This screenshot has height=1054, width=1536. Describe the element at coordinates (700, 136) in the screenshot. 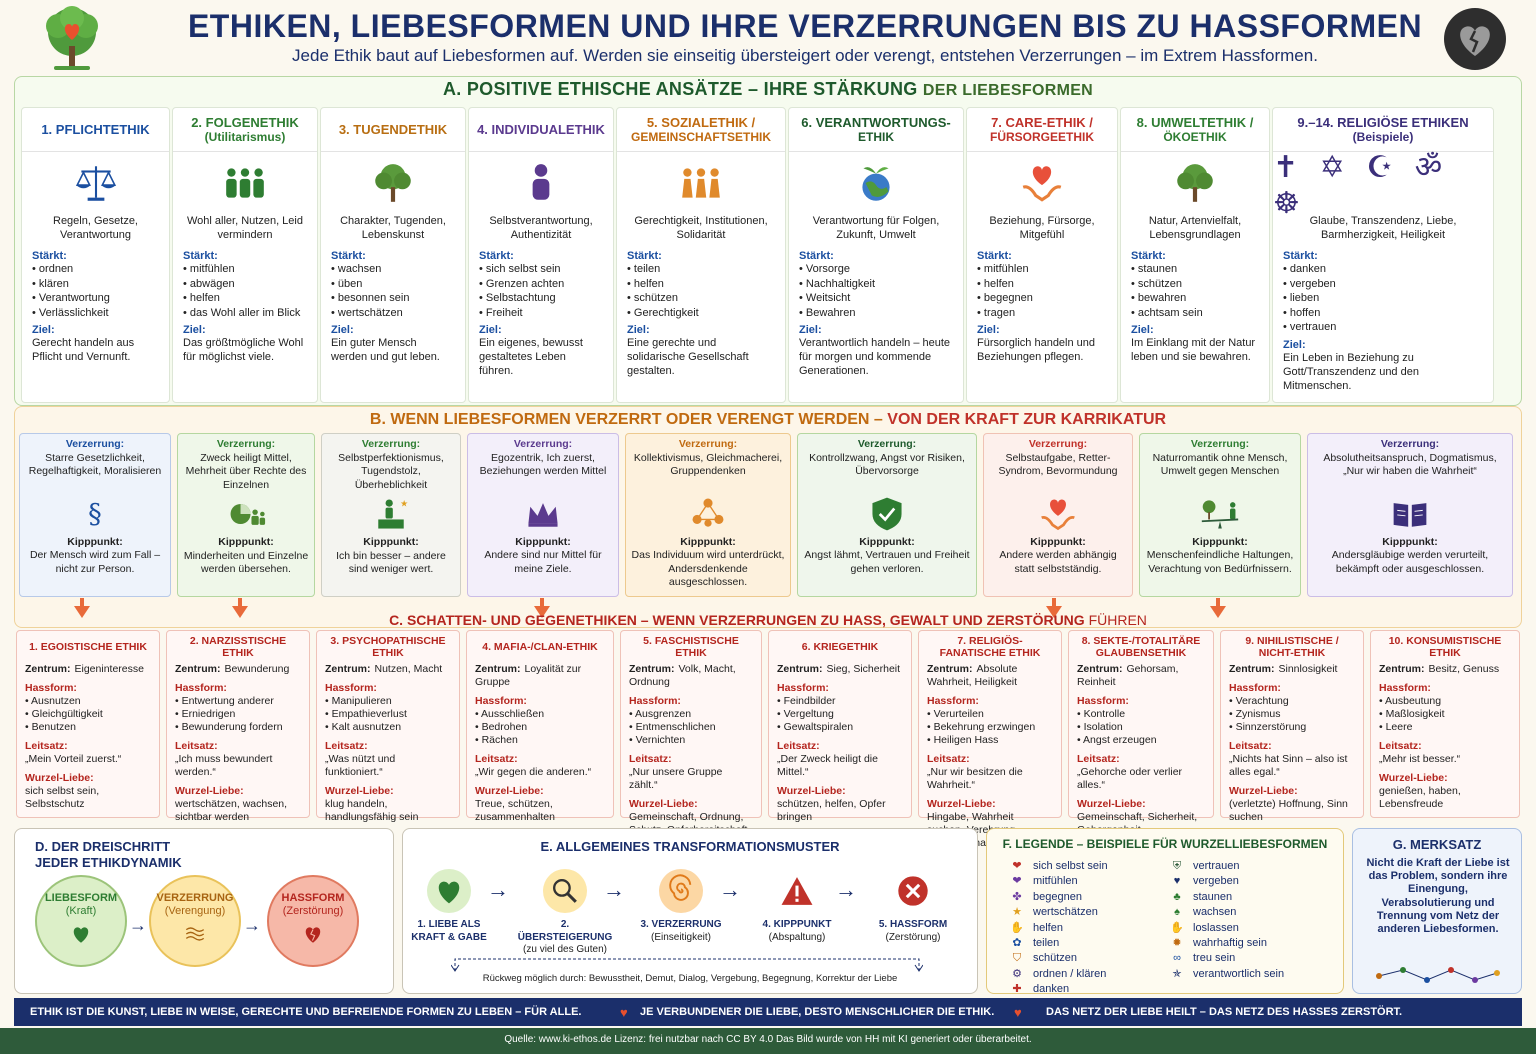

I see `ethics-subtitle: GEMEINSCHAFTSETHIK` at that location.